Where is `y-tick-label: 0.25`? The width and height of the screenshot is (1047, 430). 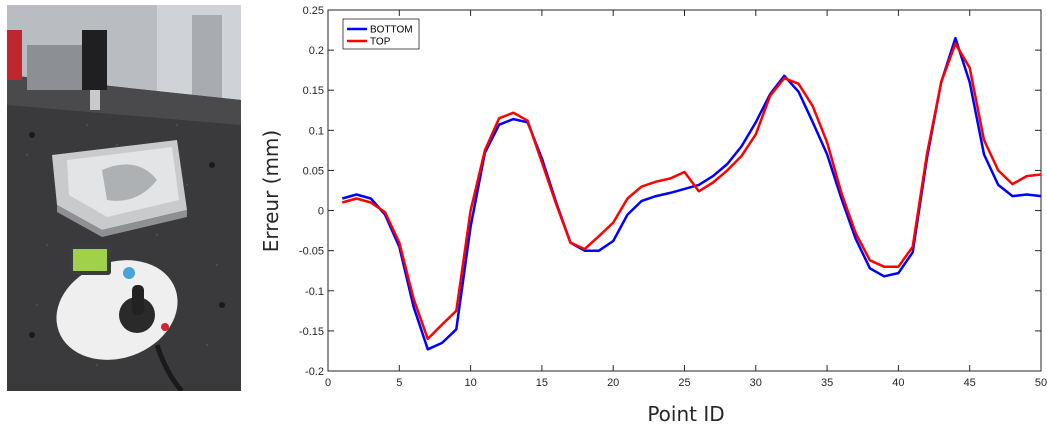
y-tick-label: 0.25 is located at coordinates (313, 11).